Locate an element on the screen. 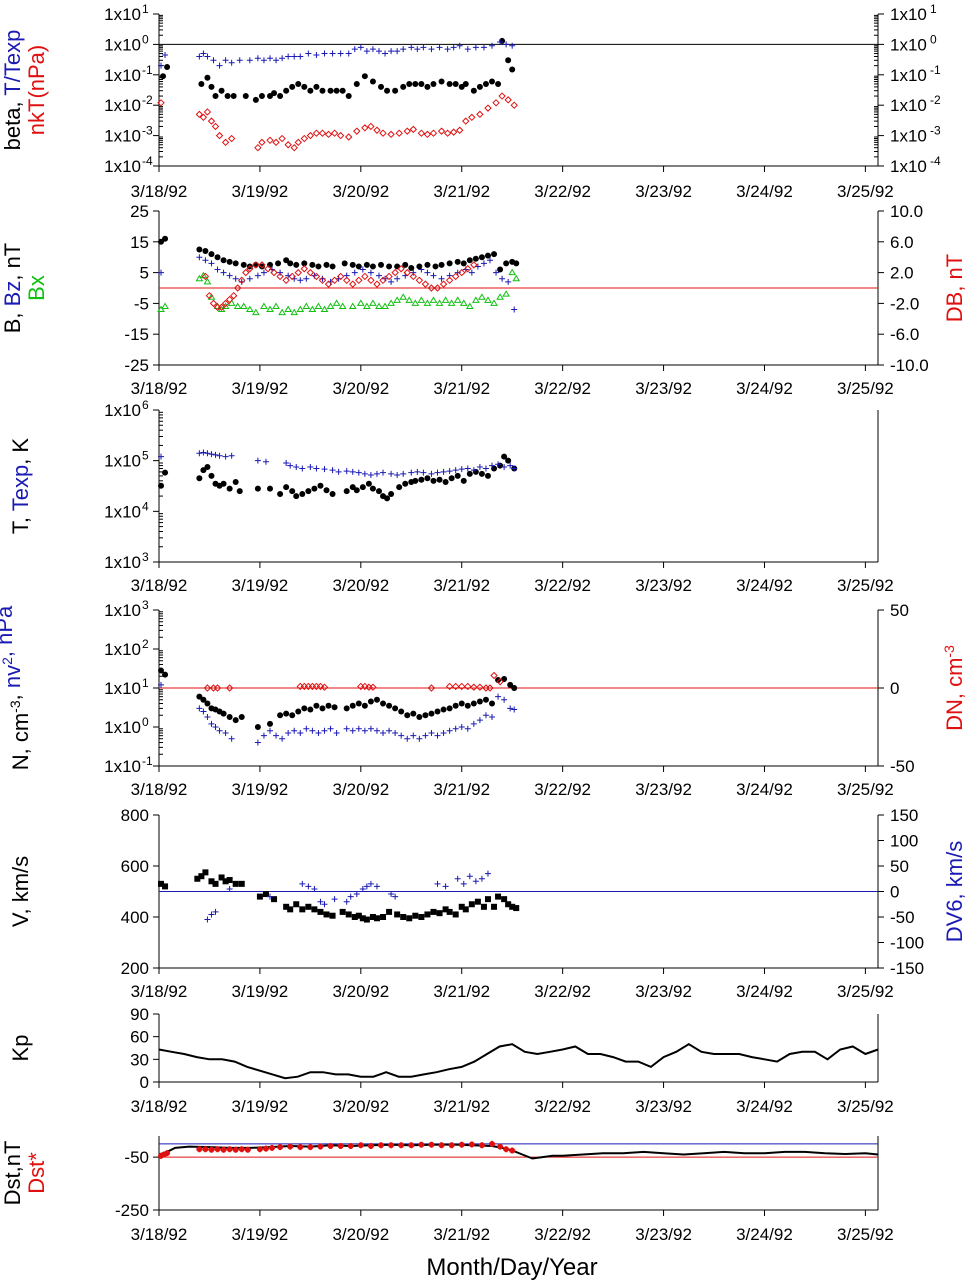 The width and height of the screenshot is (977, 1285). right-y-tick-exponent: -3 is located at coordinates (935, 131).